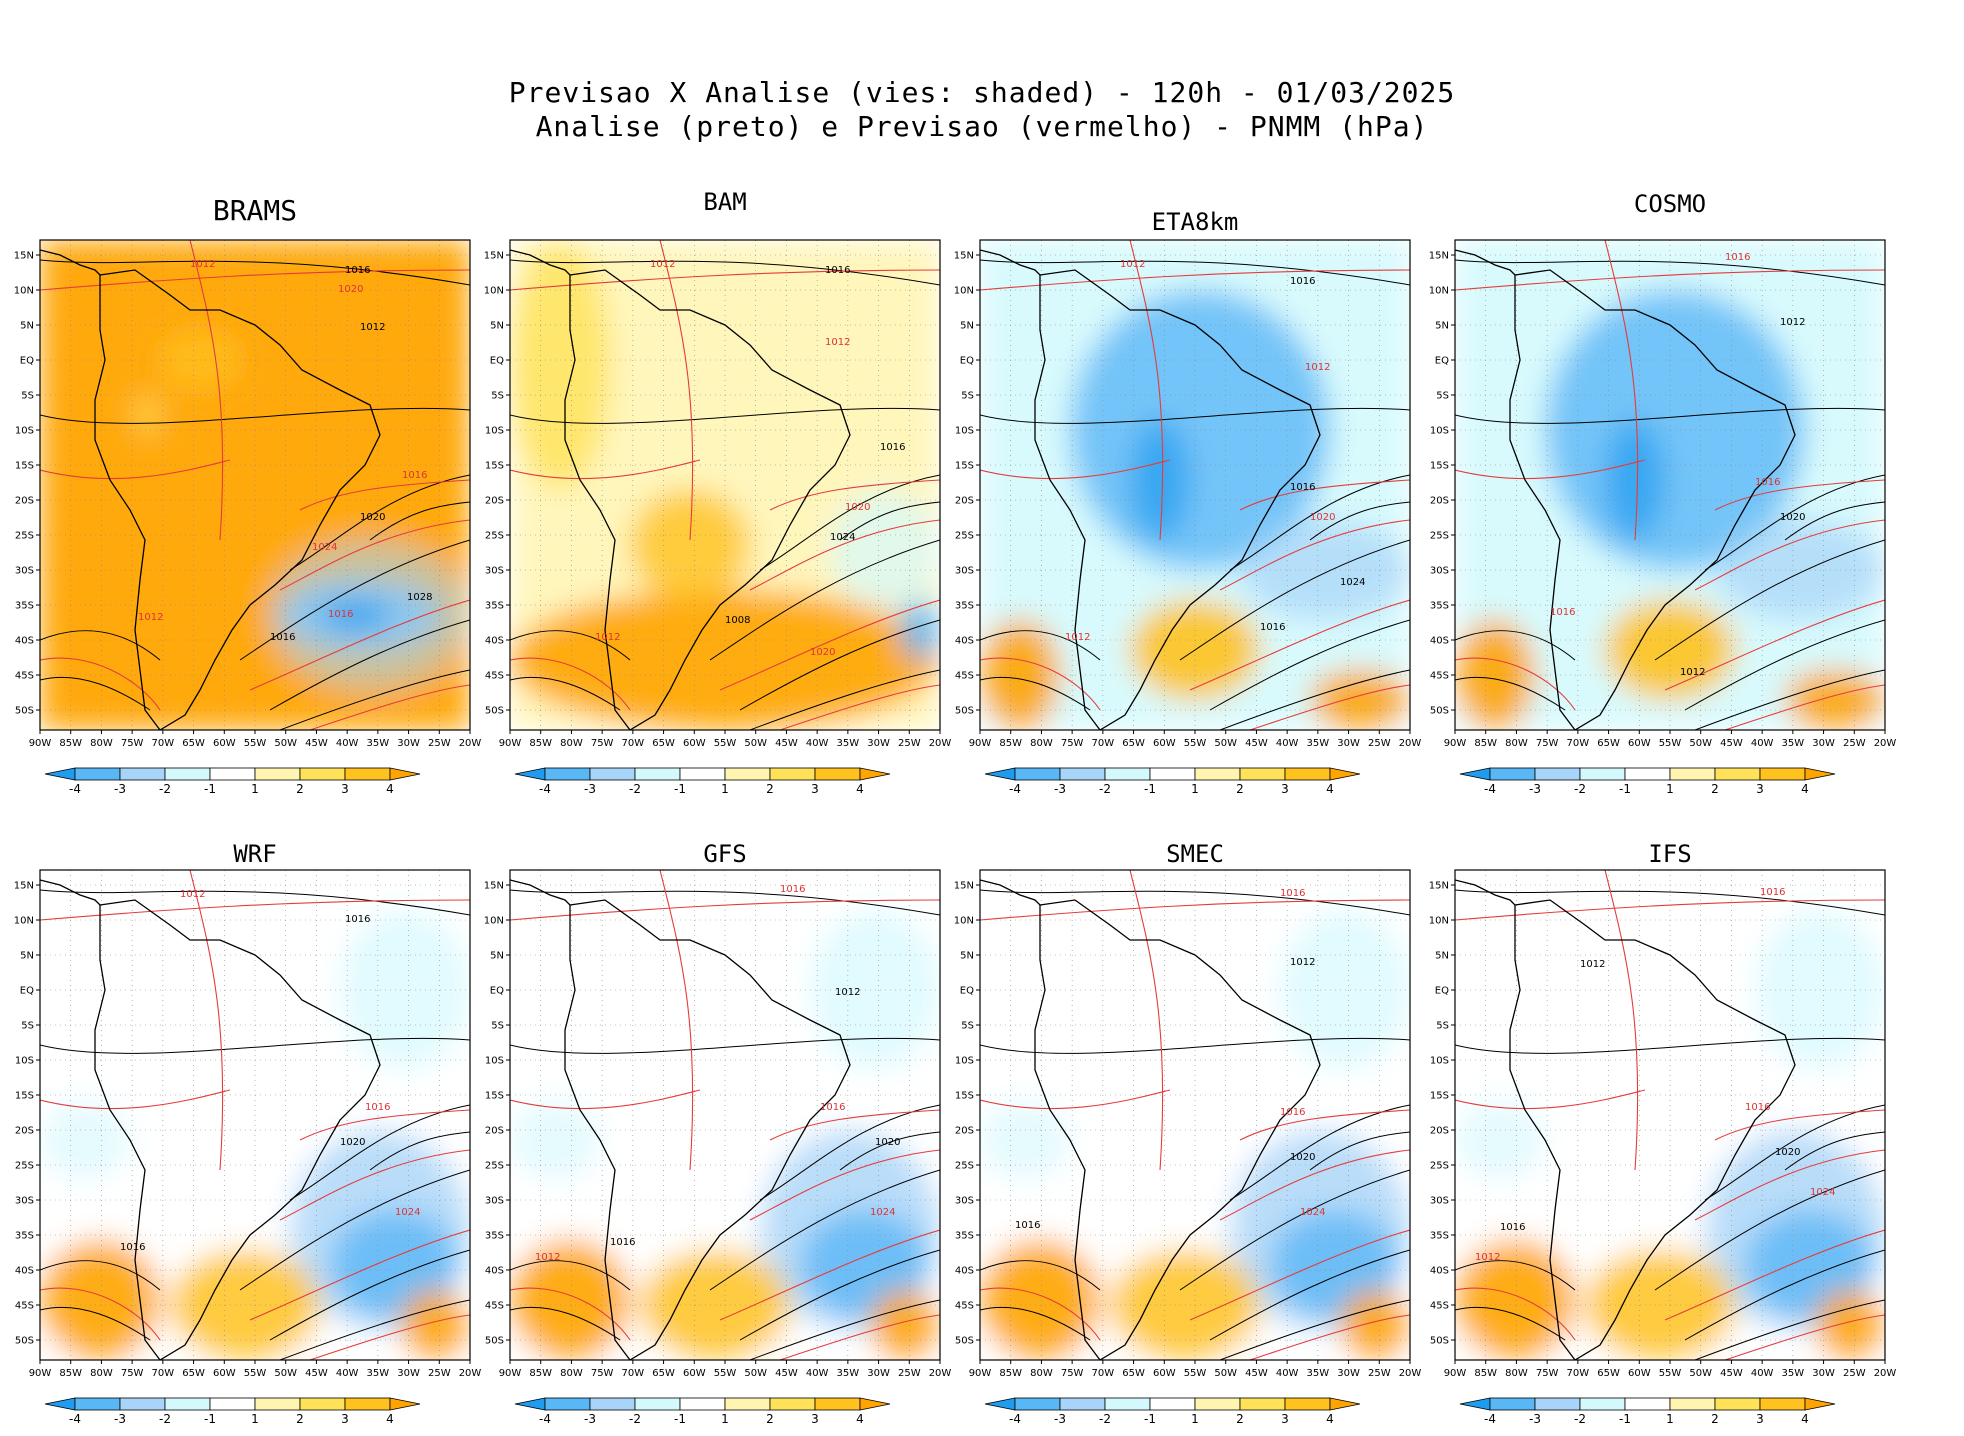 This screenshot has height=1436, width=1964. What do you see at coordinates (1652, 1129) in the screenshot?
I see `south-america-outline` at bounding box center [1652, 1129].